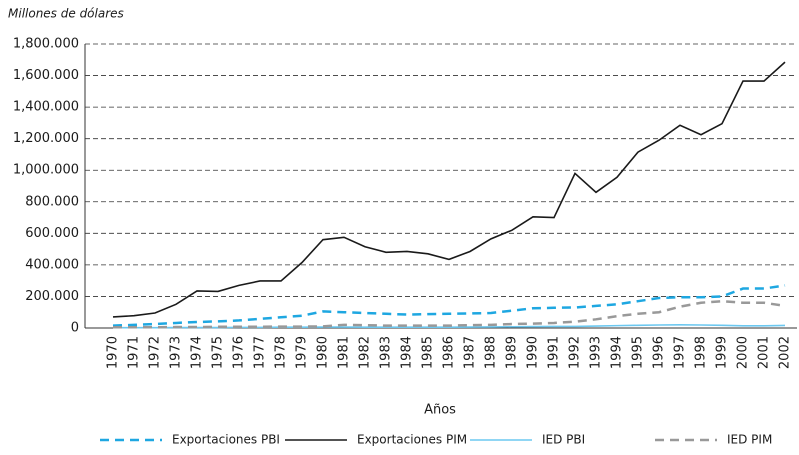  I want to click on x-tick-label: 1992, so click(575, 352).